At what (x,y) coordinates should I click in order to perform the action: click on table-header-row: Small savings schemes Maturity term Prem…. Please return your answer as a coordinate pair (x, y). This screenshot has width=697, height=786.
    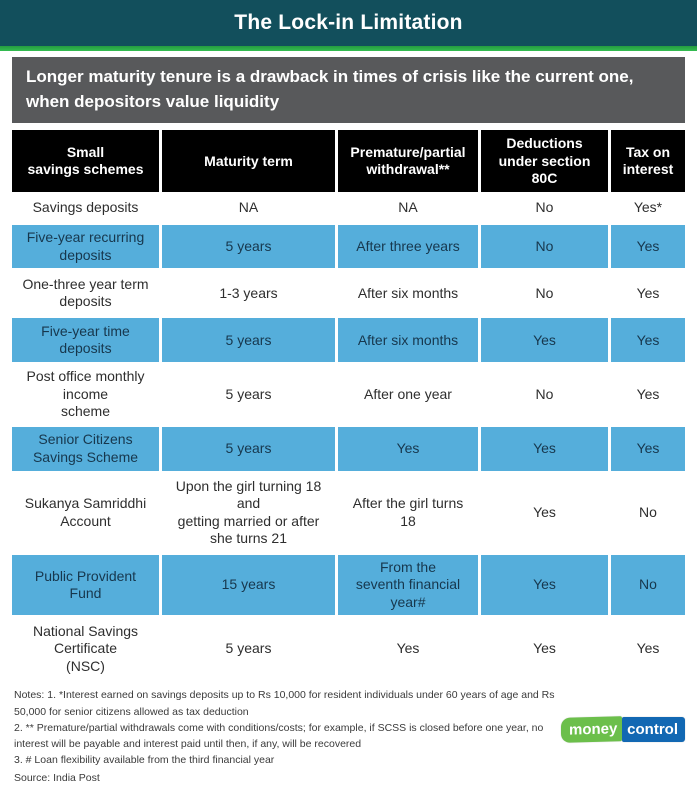
    Looking at the image, I should click on (348, 161).